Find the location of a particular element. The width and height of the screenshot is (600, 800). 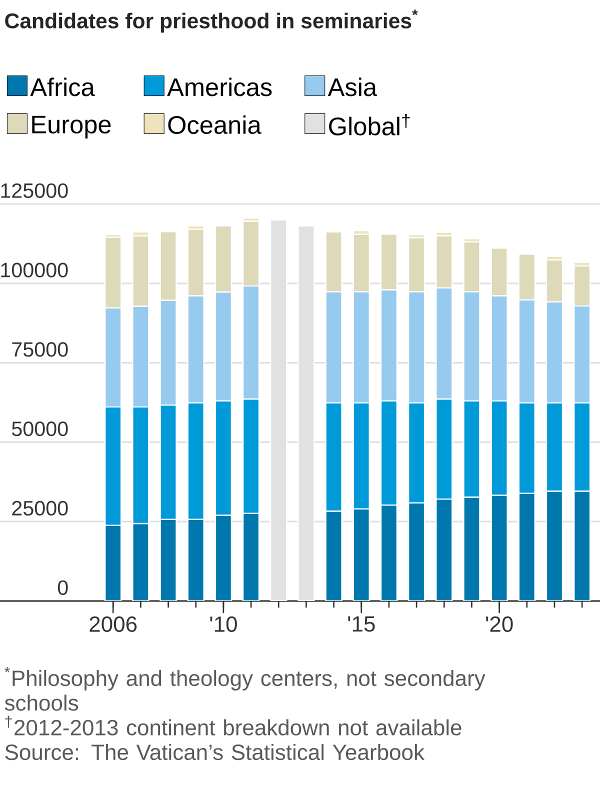

y-tick-label: 25000 is located at coordinates (40, 508).